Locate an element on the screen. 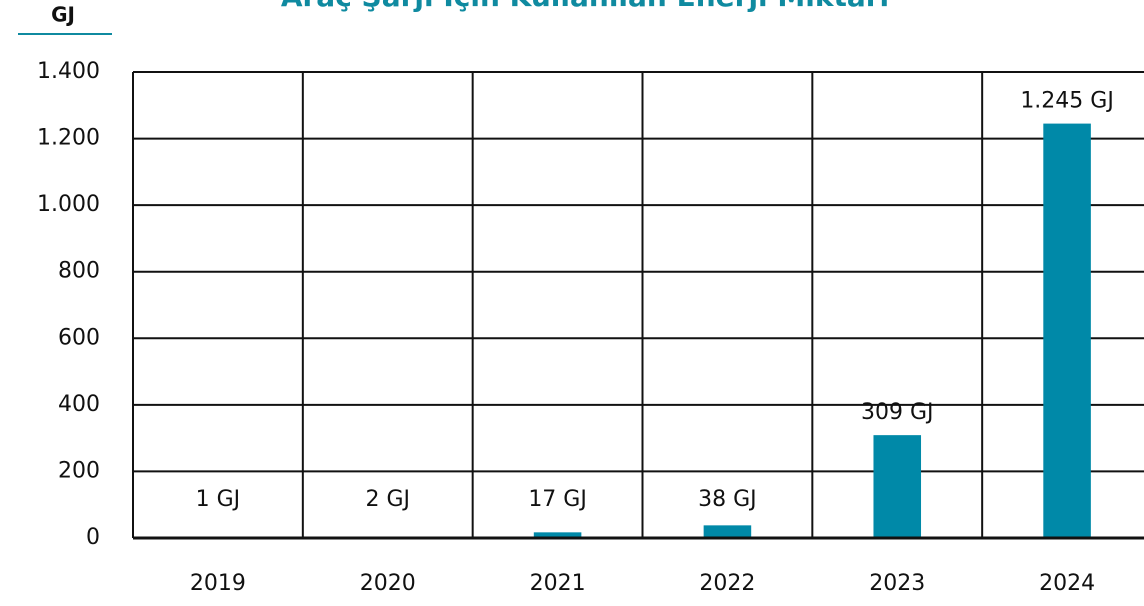  value-label: 309 GJ is located at coordinates (897, 412).